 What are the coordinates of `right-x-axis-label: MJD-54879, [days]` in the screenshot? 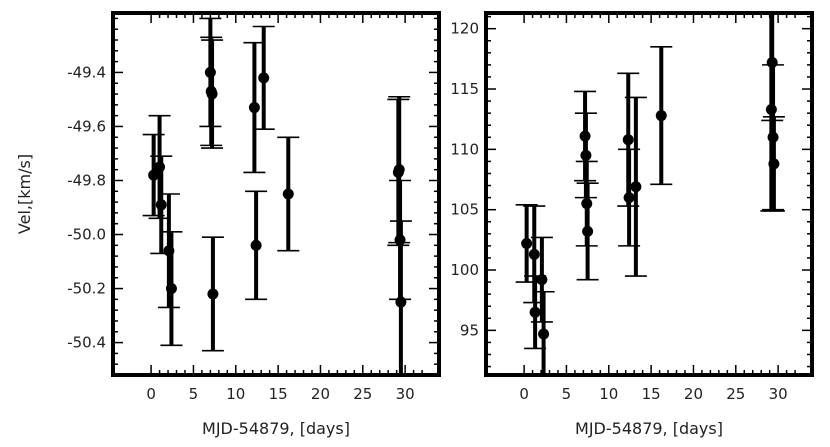 It's located at (649, 428).